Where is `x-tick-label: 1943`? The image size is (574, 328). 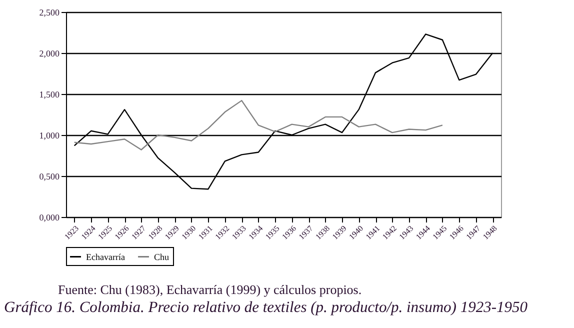 x-tick-label: 1943 is located at coordinates (406, 233).